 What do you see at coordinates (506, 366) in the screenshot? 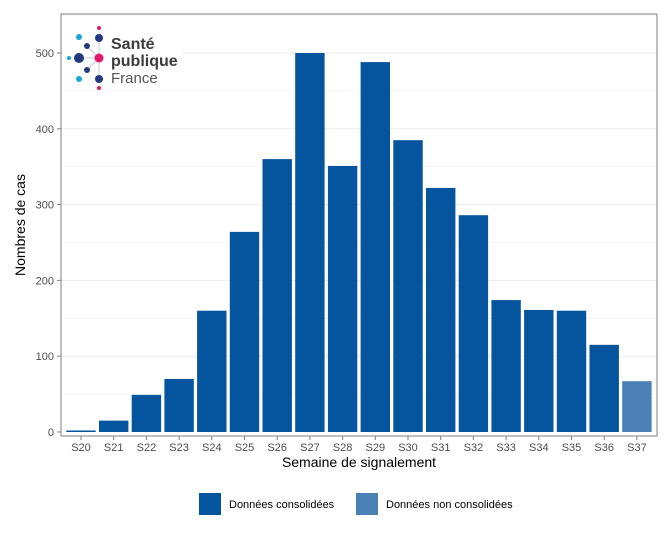
I see `bar-S33` at bounding box center [506, 366].